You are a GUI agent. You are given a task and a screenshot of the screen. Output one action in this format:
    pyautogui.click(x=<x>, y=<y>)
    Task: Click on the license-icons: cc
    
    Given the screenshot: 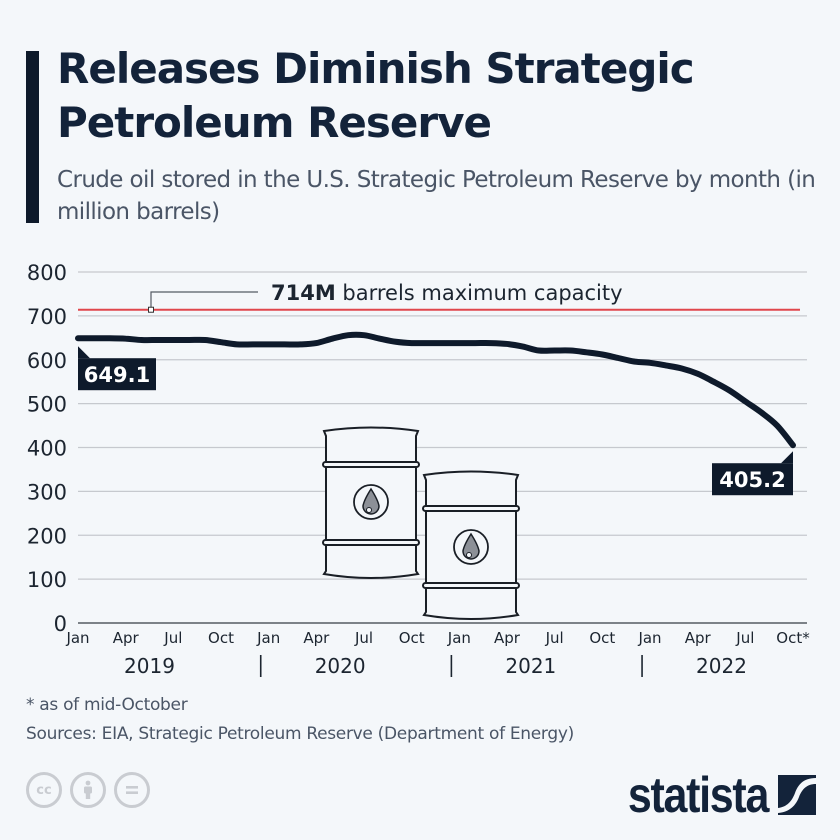 What is the action you would take?
    pyautogui.click(x=88, y=790)
    